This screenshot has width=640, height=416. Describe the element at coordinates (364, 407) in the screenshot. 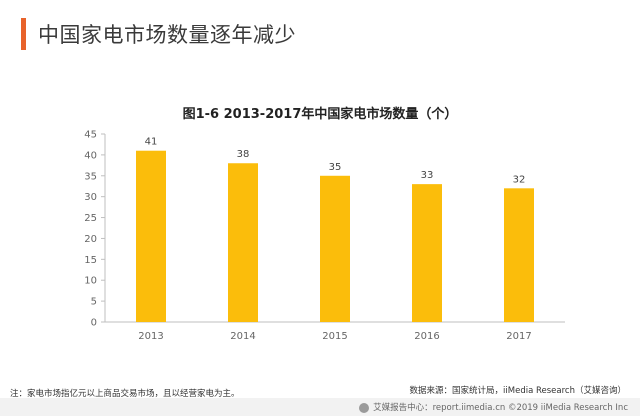

I see `iimedia-logo-icon` at that location.